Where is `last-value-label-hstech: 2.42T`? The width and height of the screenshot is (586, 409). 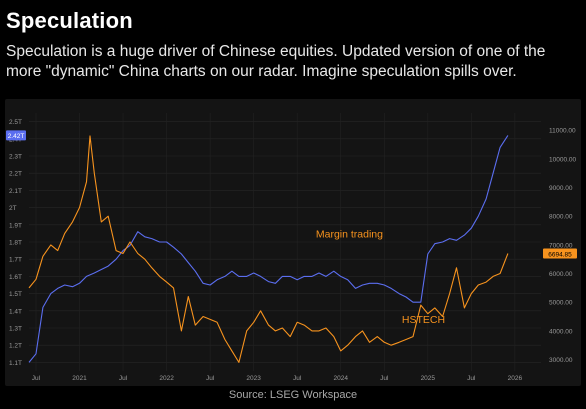 last-value-label-hstech: 2.42T is located at coordinates (16, 136).